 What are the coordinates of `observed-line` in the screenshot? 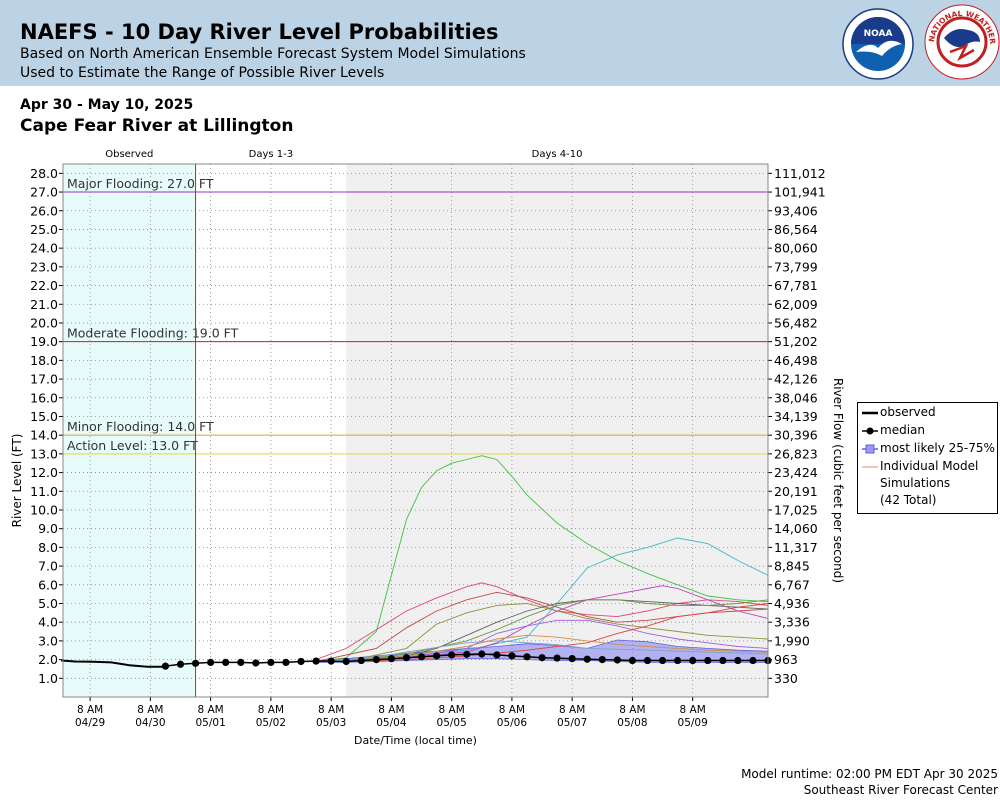 It's located at (113, 663).